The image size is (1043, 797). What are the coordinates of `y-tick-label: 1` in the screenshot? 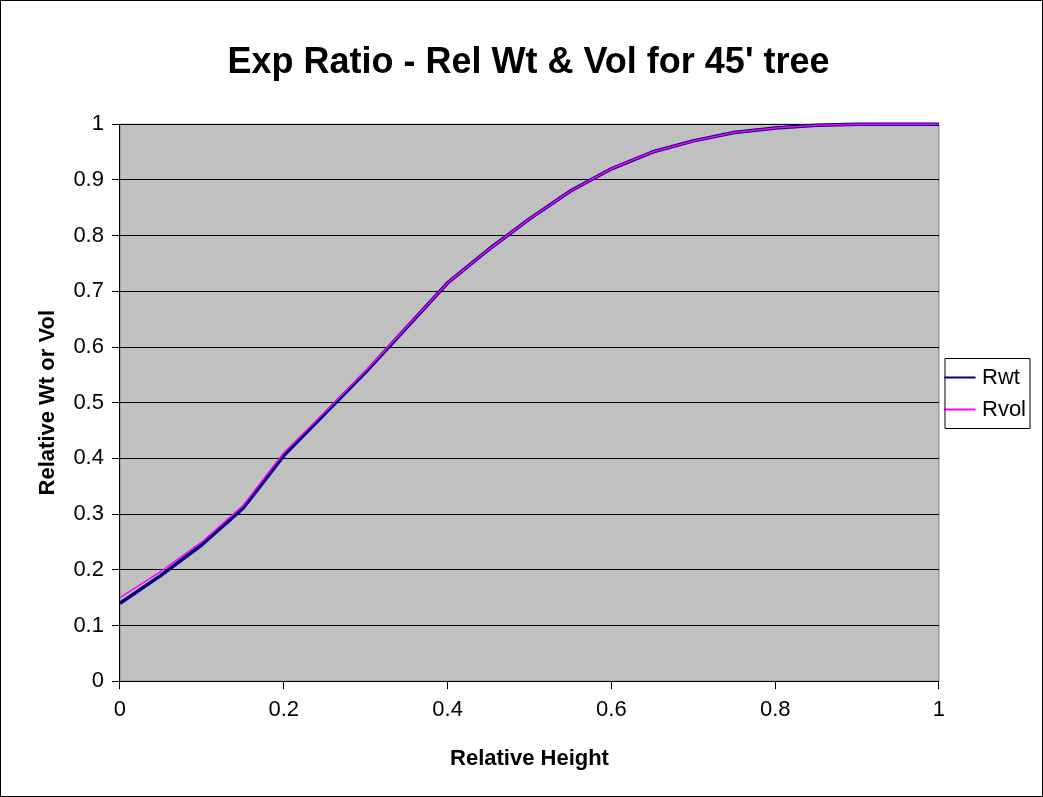 It's located at (97, 123).